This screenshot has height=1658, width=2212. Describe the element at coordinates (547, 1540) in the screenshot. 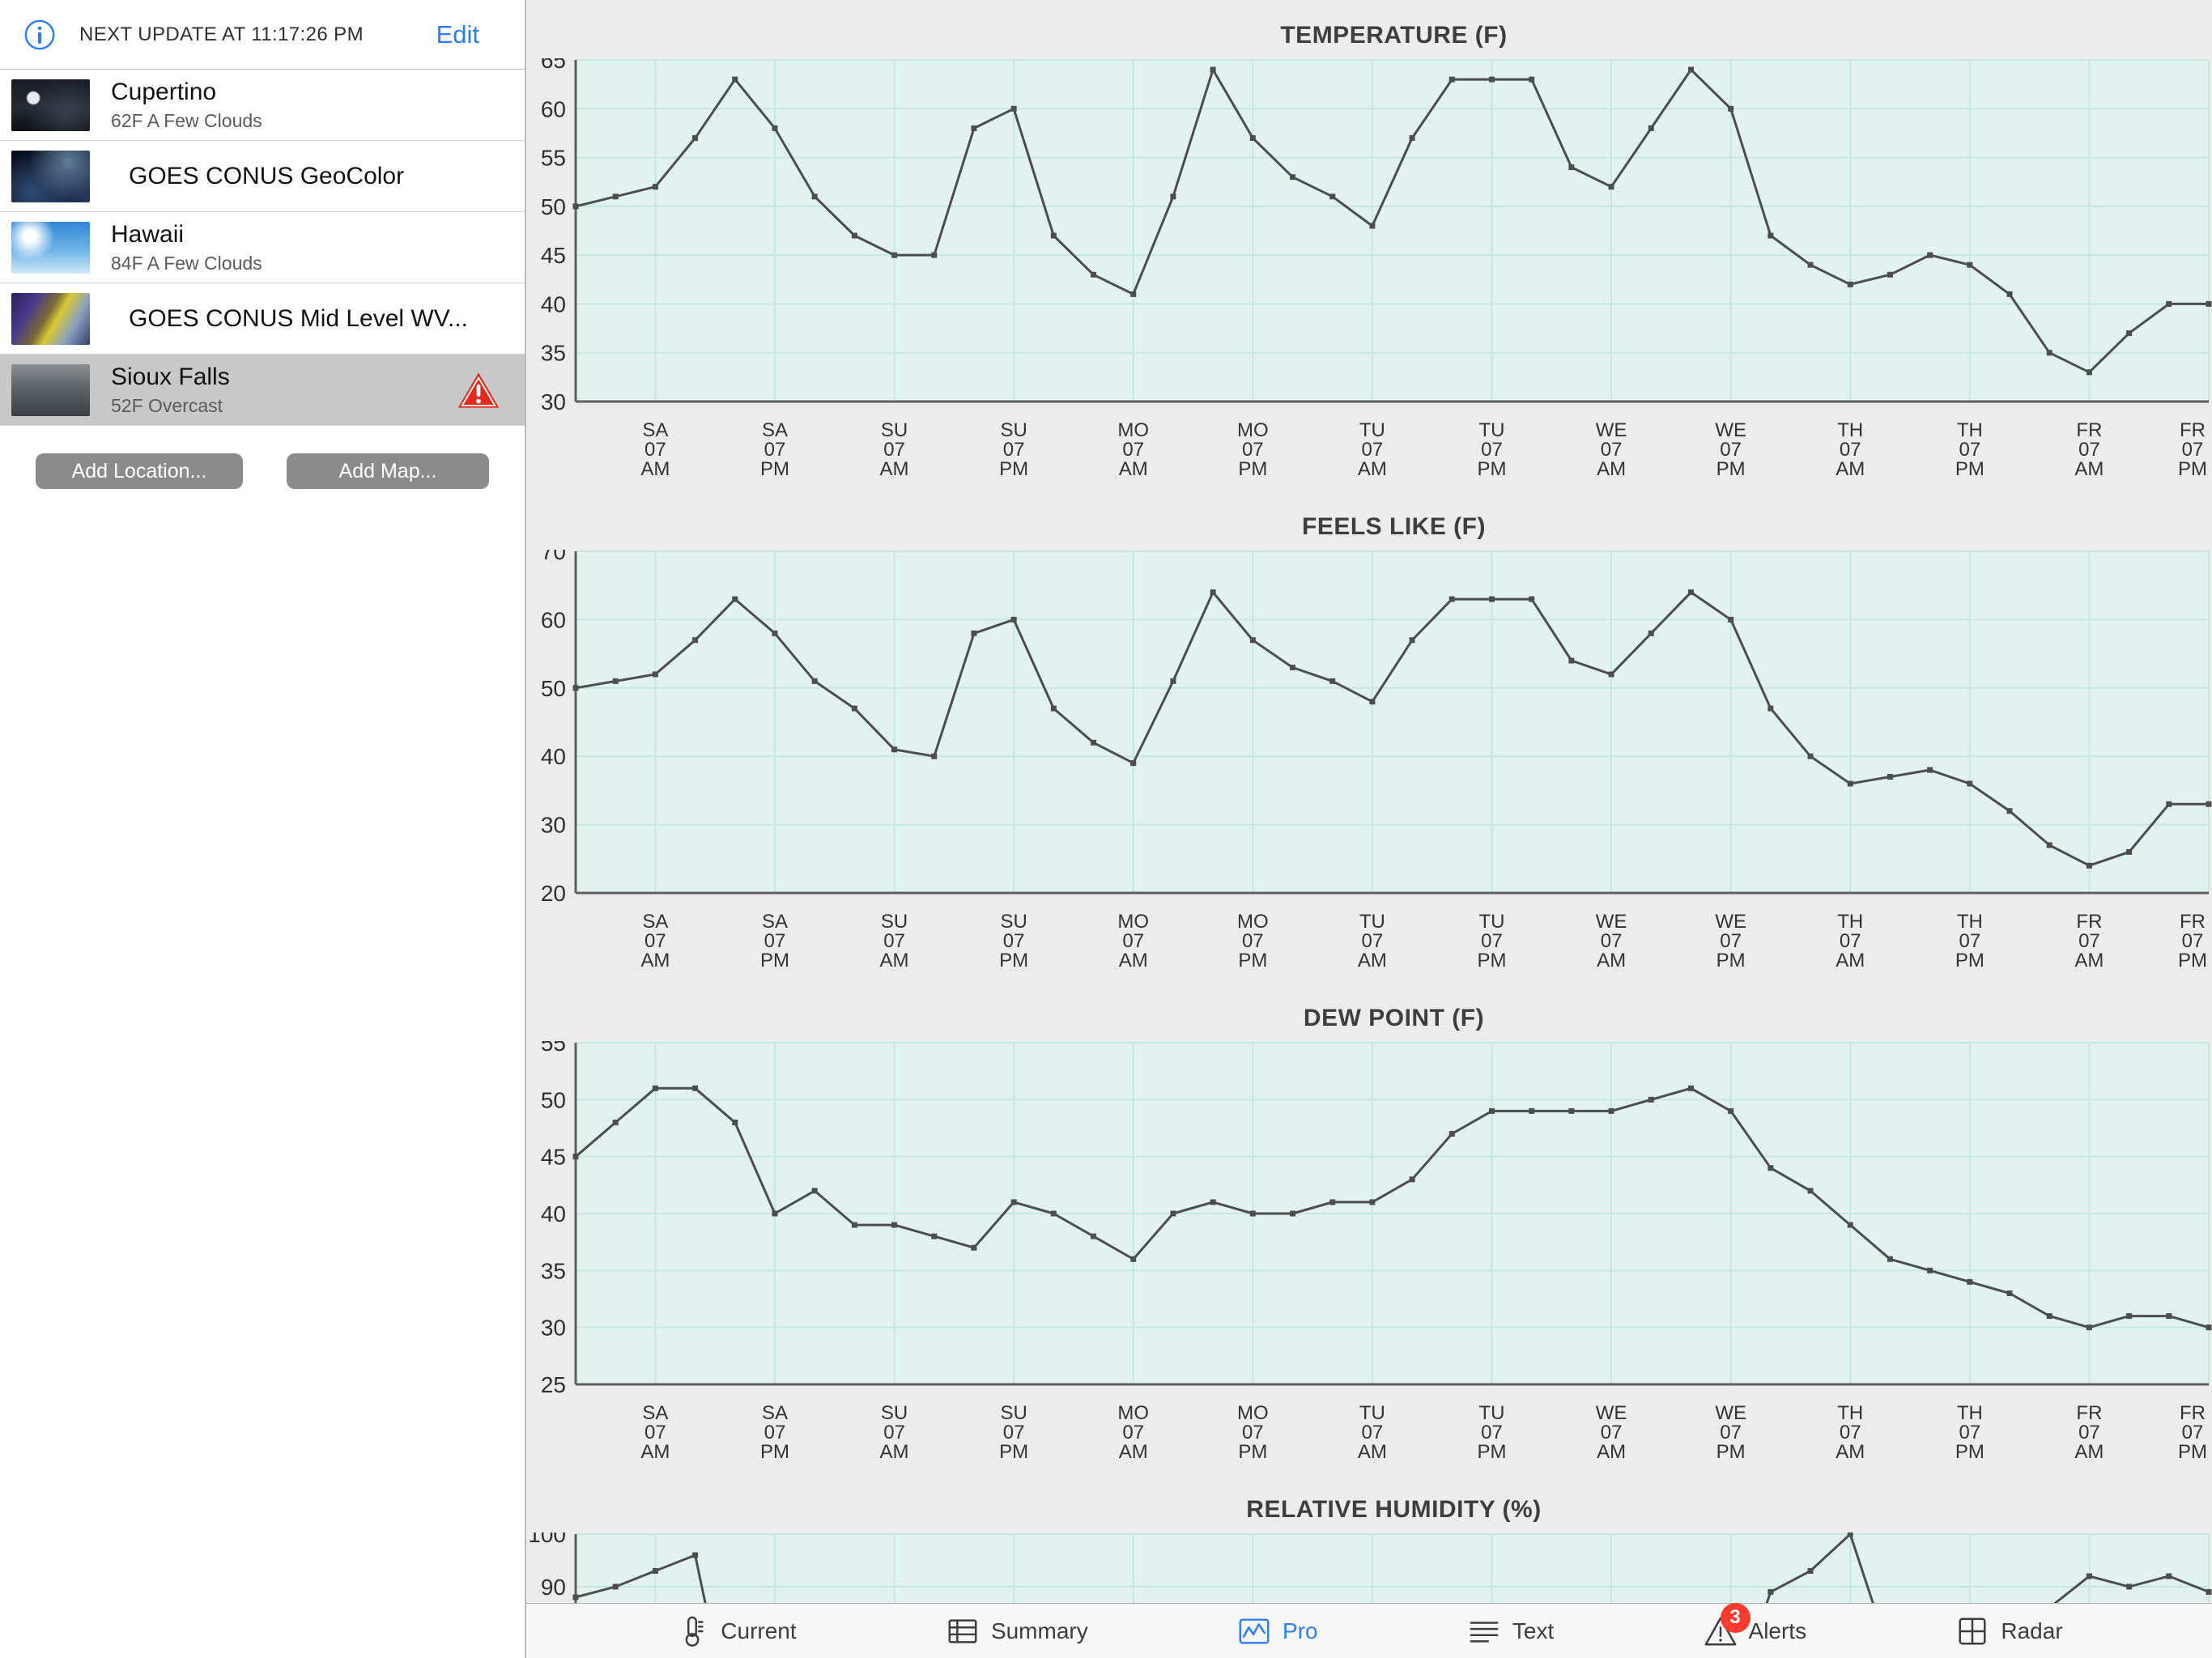

I see `svg-text: 100` at that location.